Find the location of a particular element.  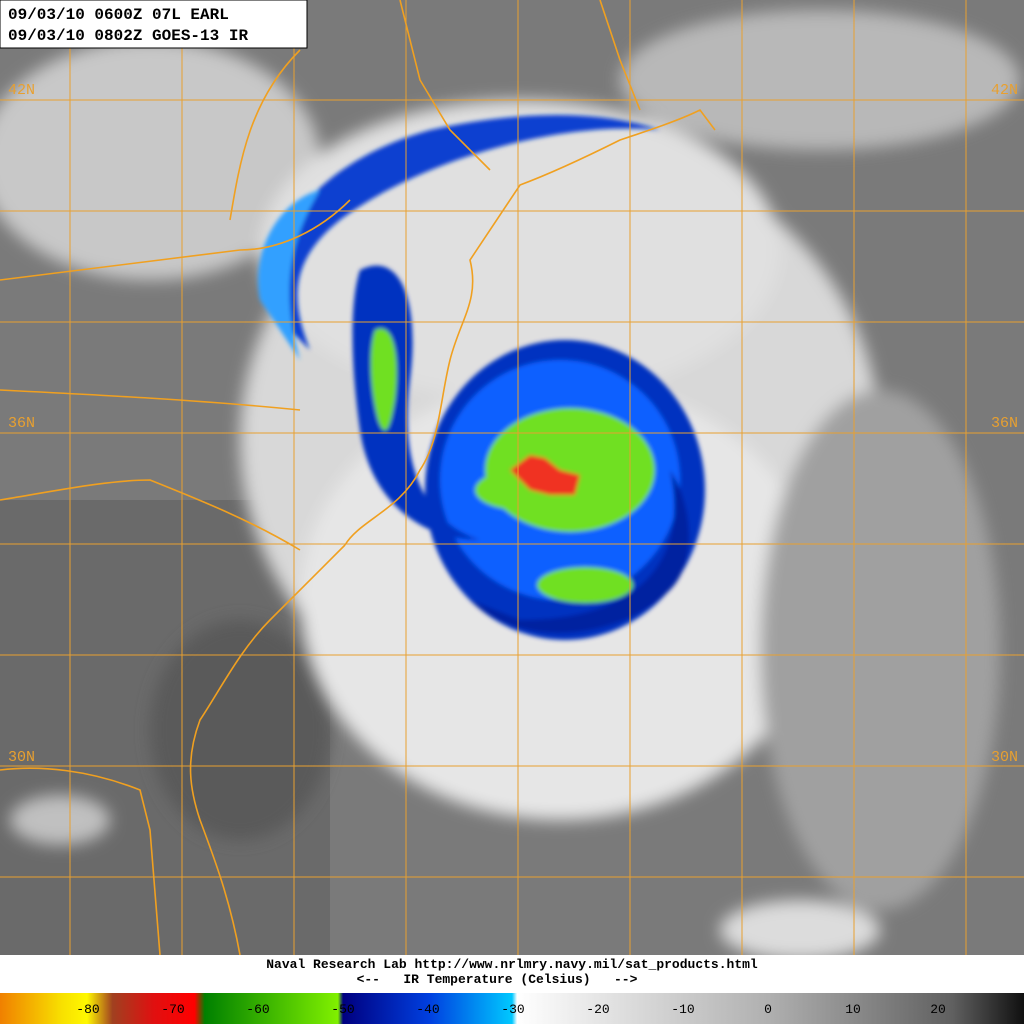

header-line: 09/03/10 0802Z GOES-13 IR is located at coordinates (128, 36).